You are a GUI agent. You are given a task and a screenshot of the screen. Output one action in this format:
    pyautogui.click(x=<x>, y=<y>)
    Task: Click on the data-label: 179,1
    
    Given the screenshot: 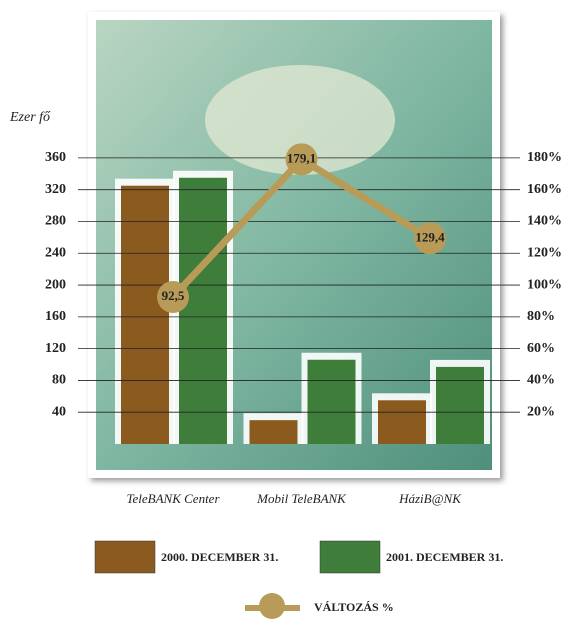 What is the action you would take?
    pyautogui.click(x=301, y=157)
    